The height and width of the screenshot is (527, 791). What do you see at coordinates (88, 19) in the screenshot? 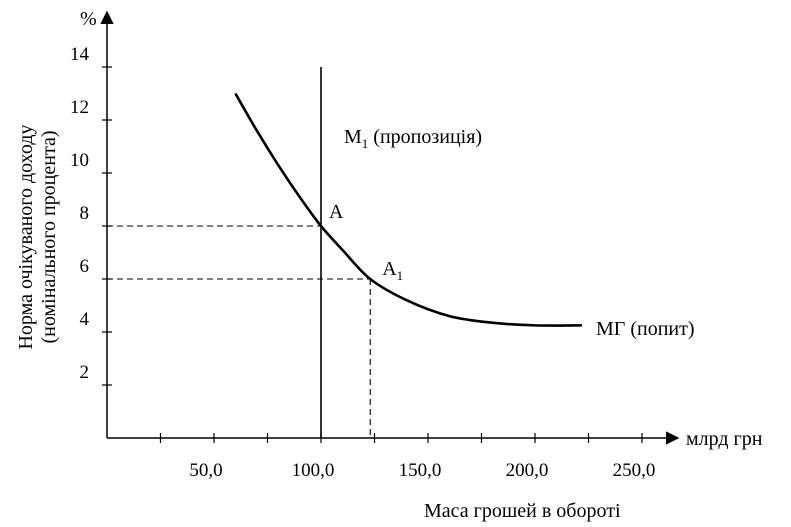
I see `y-unit: %` at bounding box center [88, 19].